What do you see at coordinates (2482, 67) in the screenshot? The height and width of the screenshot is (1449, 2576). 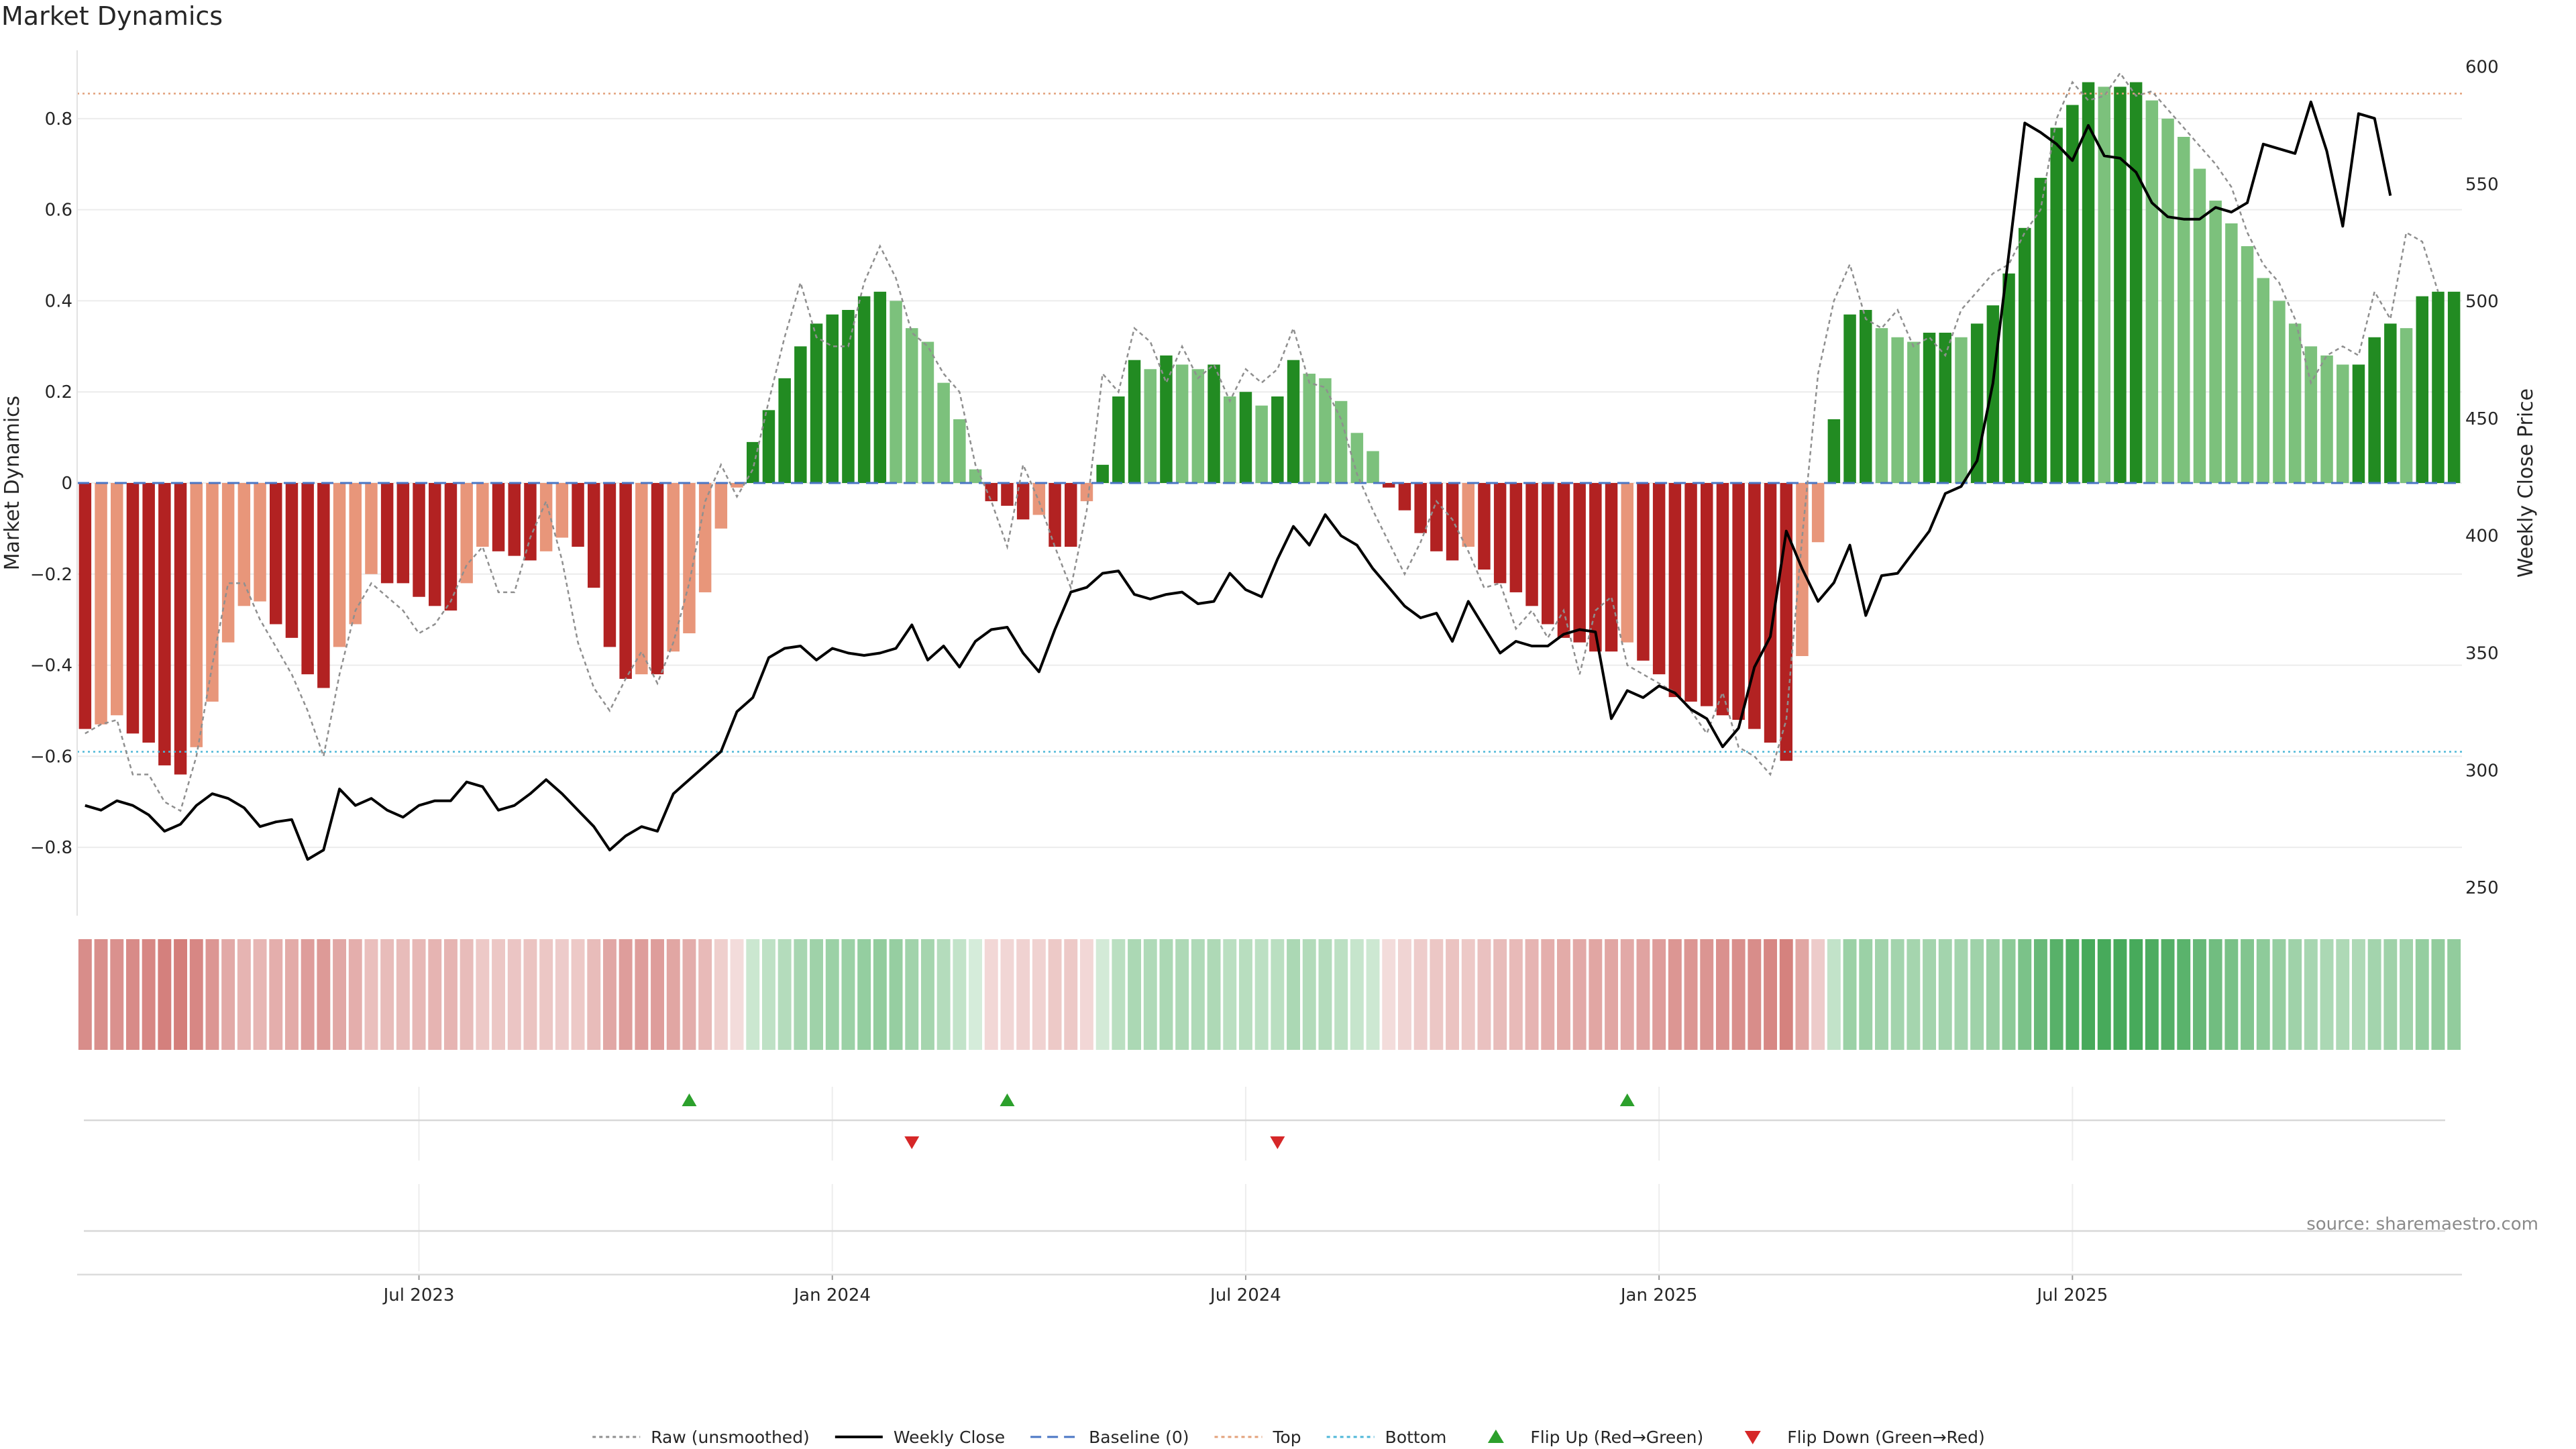 I see `y2-tick-label: 600` at bounding box center [2482, 67].